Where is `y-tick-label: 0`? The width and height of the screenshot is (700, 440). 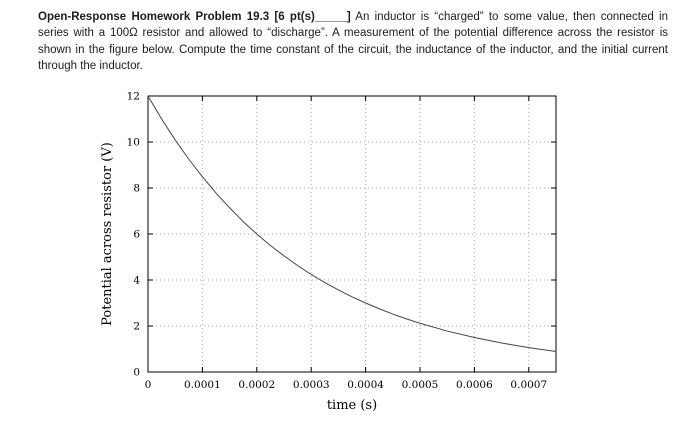 y-tick-label: 0 is located at coordinates (136, 373).